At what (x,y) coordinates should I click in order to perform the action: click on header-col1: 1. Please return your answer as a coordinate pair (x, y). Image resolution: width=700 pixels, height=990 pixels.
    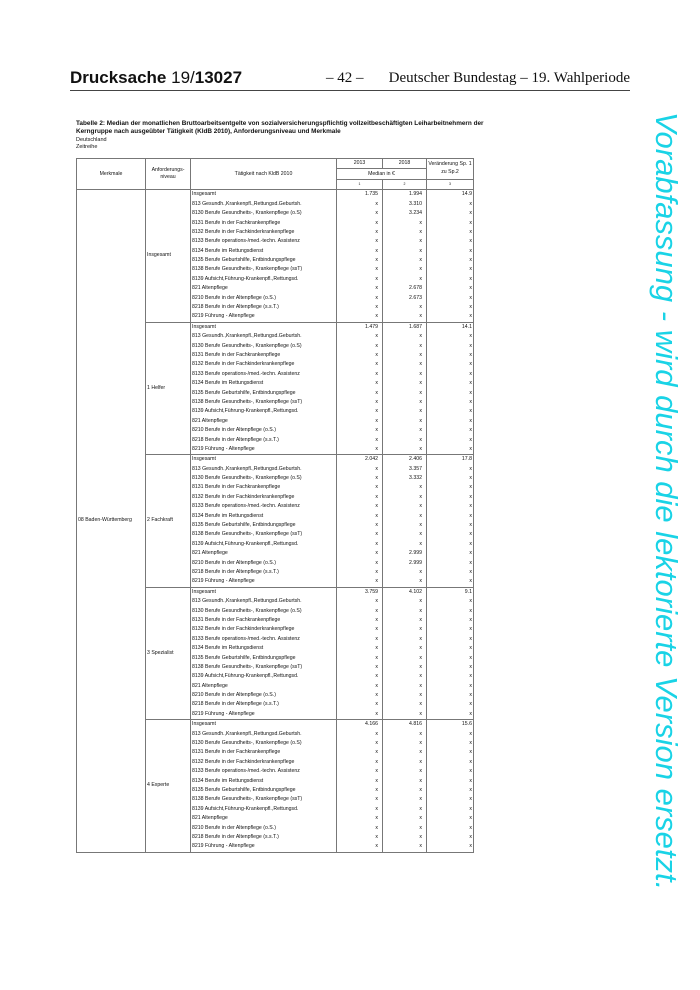
    Looking at the image, I should click on (359, 184).